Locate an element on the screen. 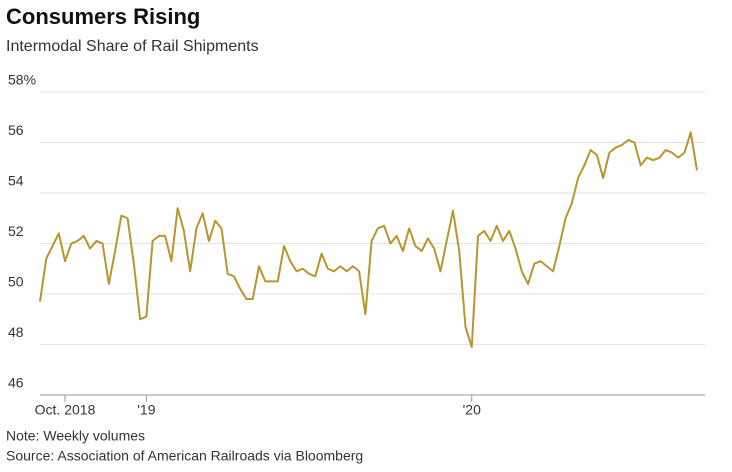  x-tick-label: Oct. 2018 is located at coordinates (65, 410).